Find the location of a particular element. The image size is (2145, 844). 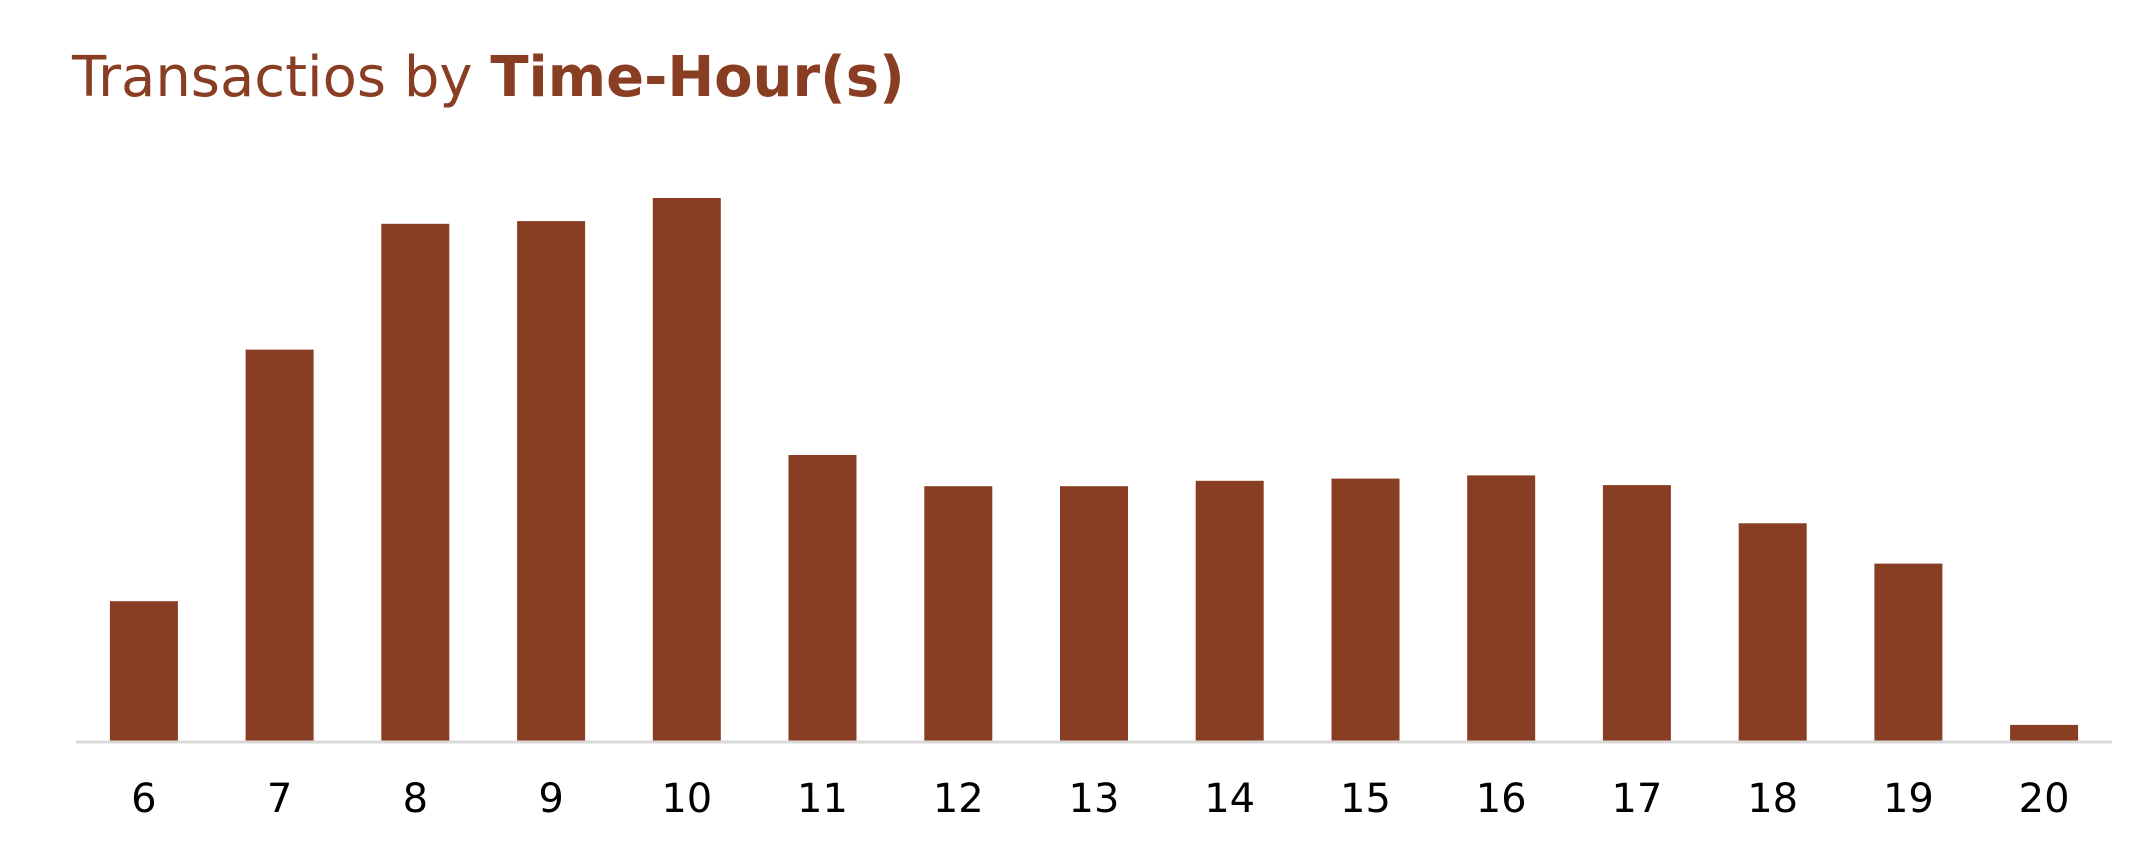

x-tick-label-6: 6 is located at coordinates (143, 799).